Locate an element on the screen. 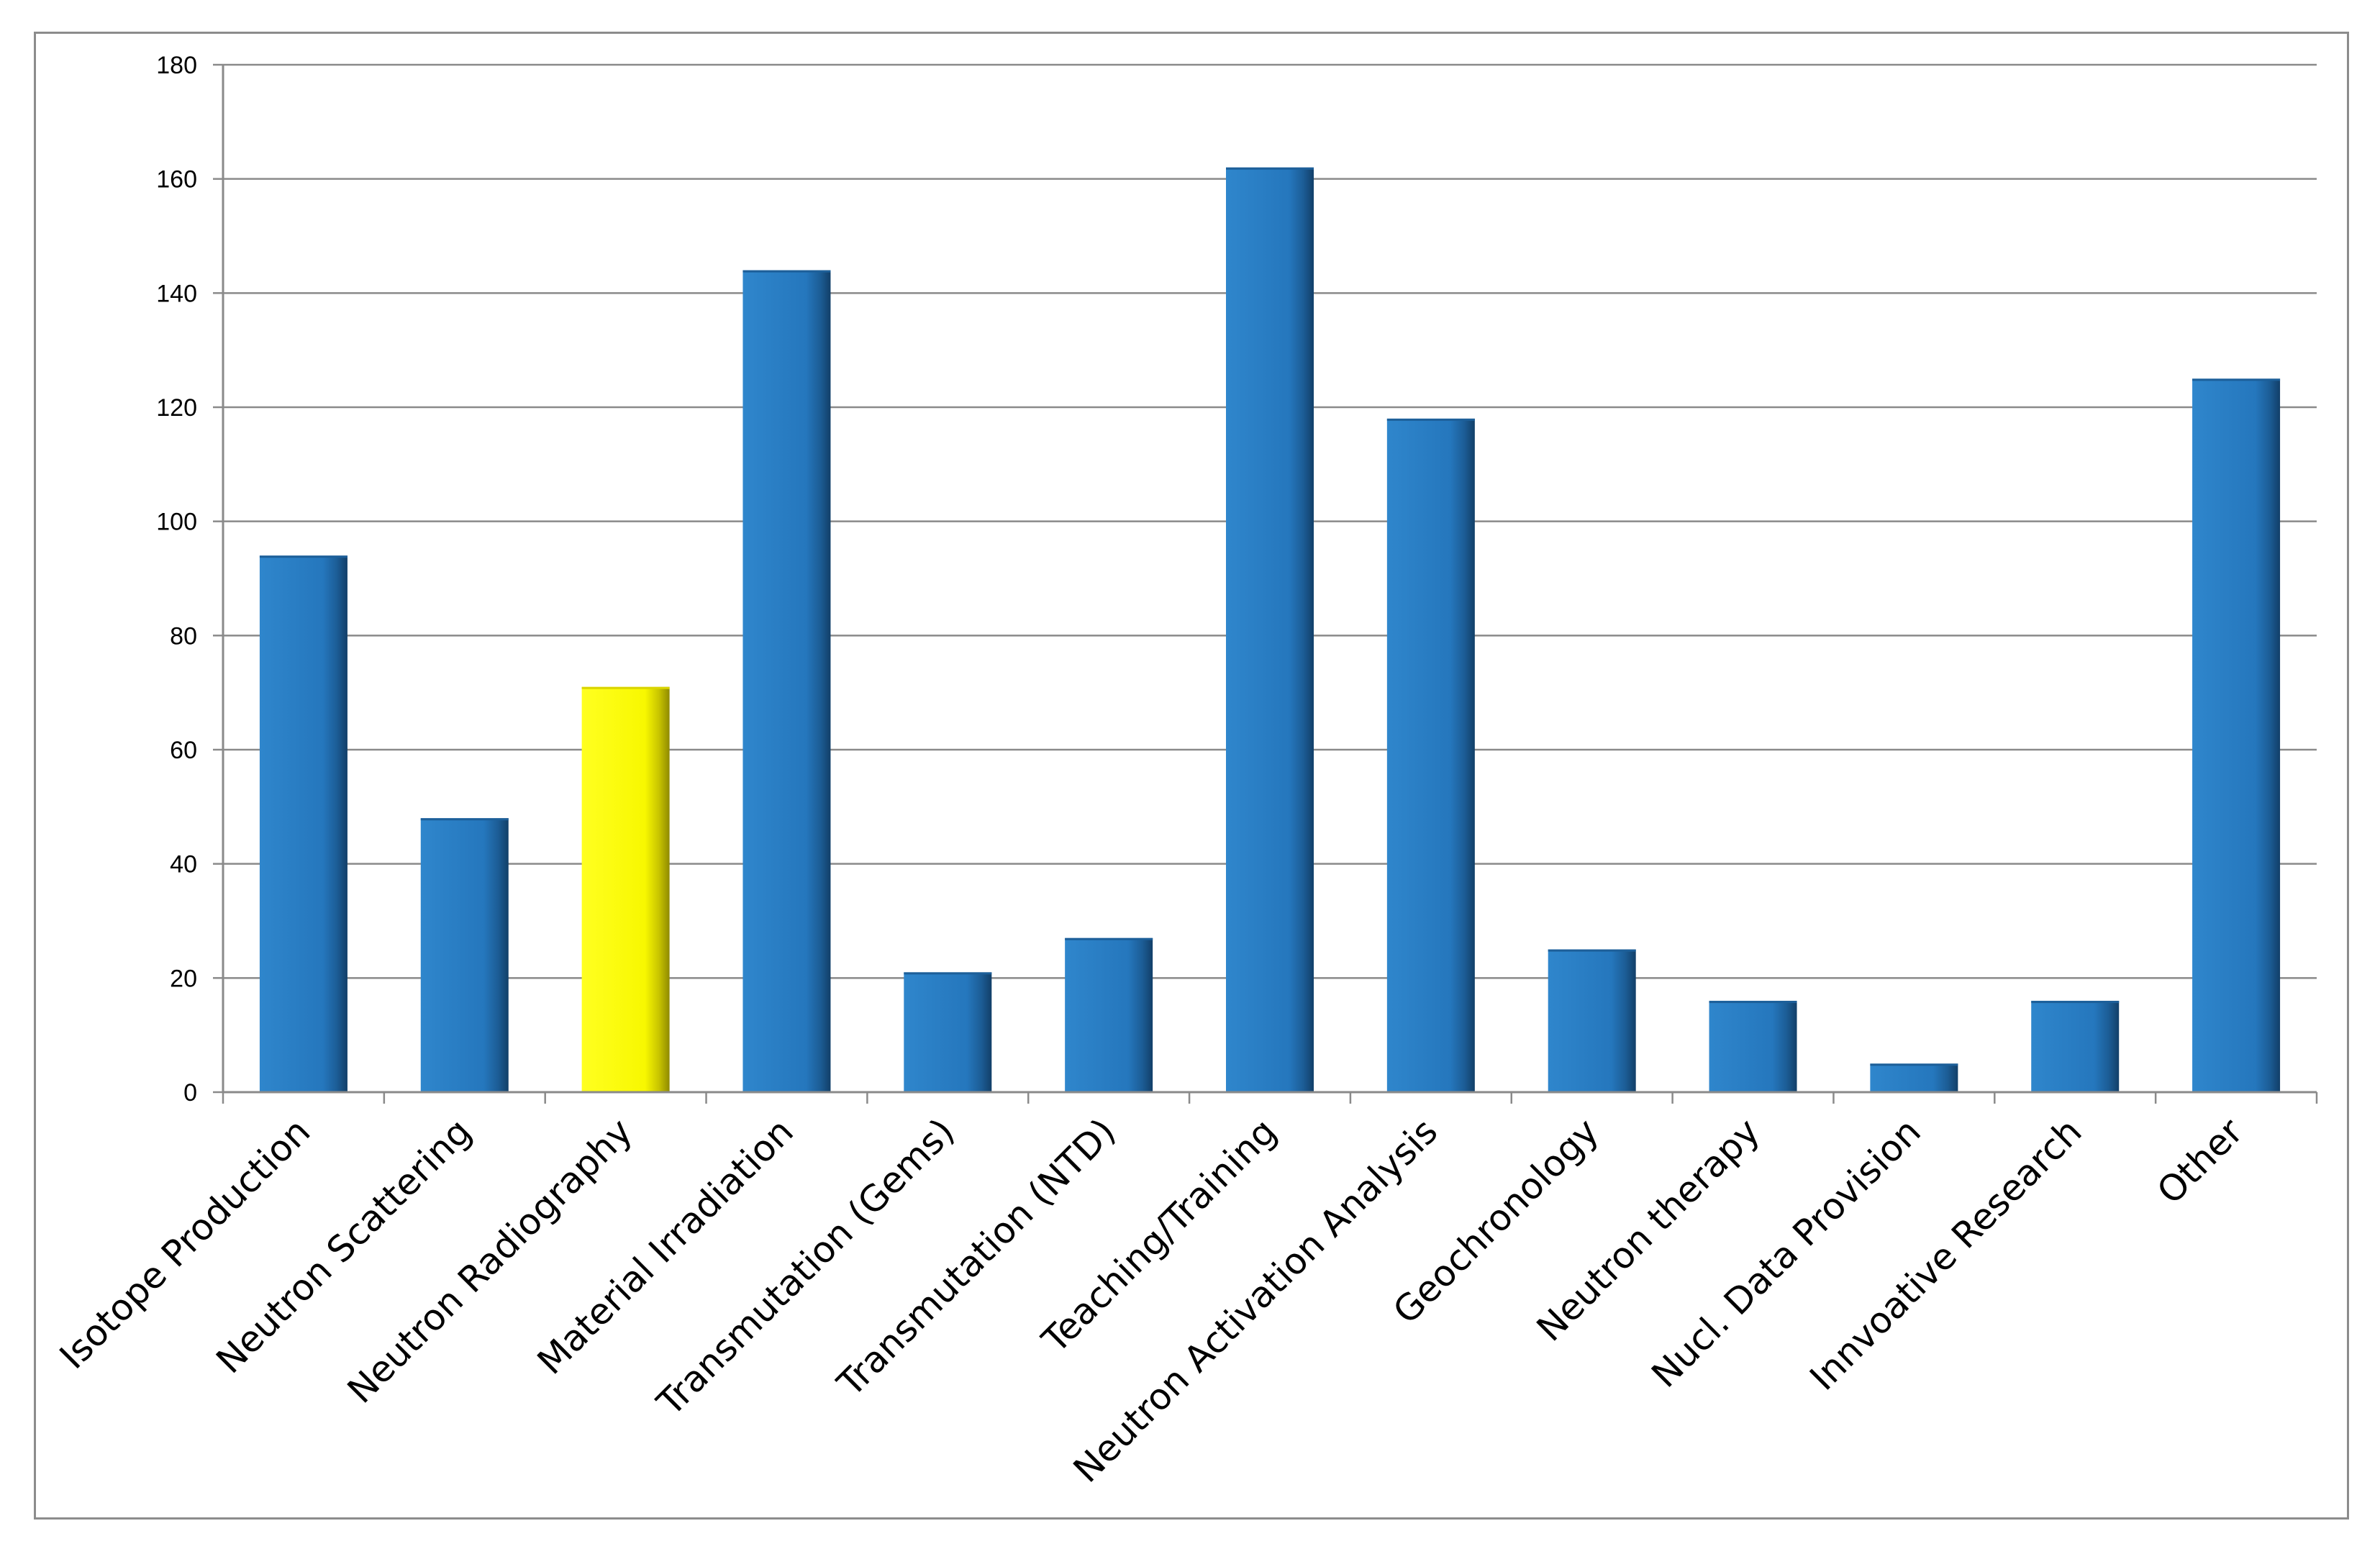  bar-teaching-training is located at coordinates (1270, 629).